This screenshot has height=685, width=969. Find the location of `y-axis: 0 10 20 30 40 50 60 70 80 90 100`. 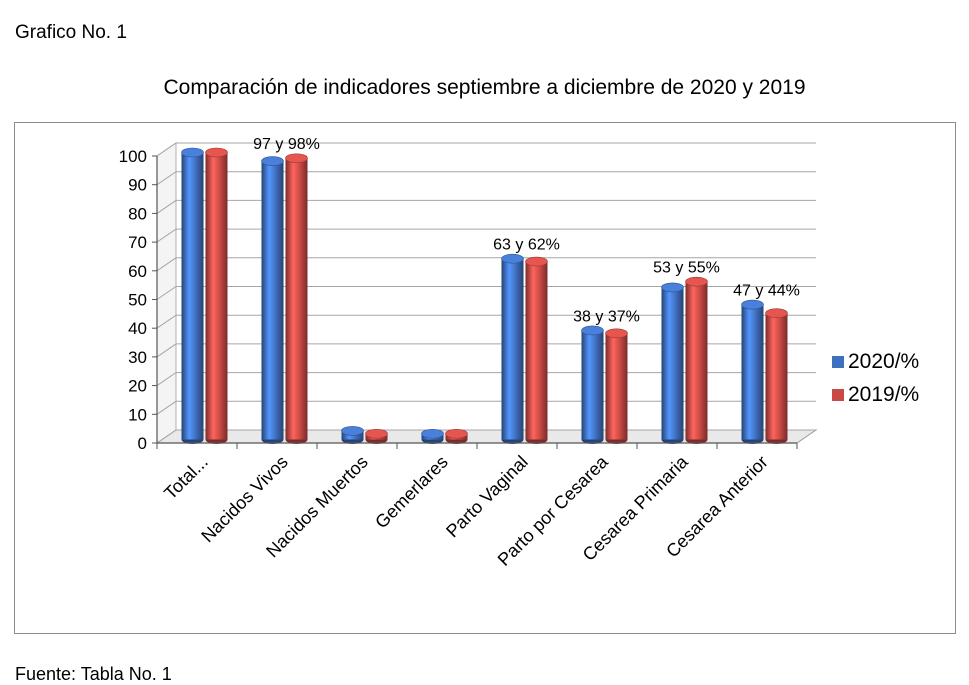

y-axis: 0 10 20 30 40 50 60 70 80 90 100 is located at coordinates (138, 300).